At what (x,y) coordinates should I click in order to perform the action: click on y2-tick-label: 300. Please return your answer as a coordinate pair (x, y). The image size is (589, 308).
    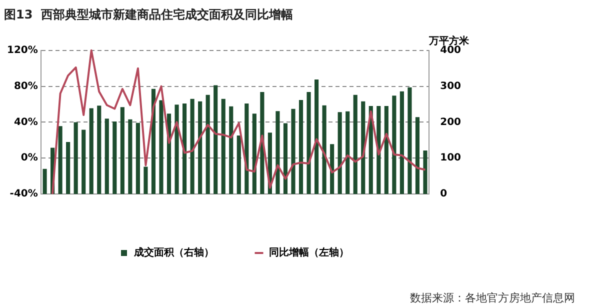
    Looking at the image, I should click on (451, 86).